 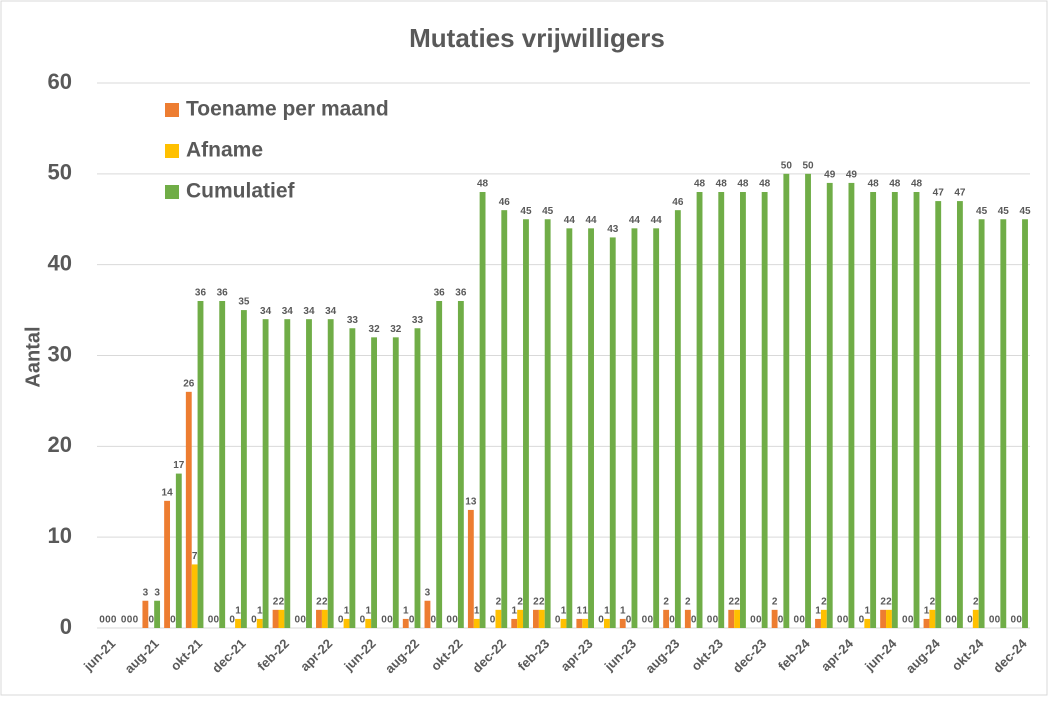 I want to click on y-tick-label: 50, so click(x=60, y=172).